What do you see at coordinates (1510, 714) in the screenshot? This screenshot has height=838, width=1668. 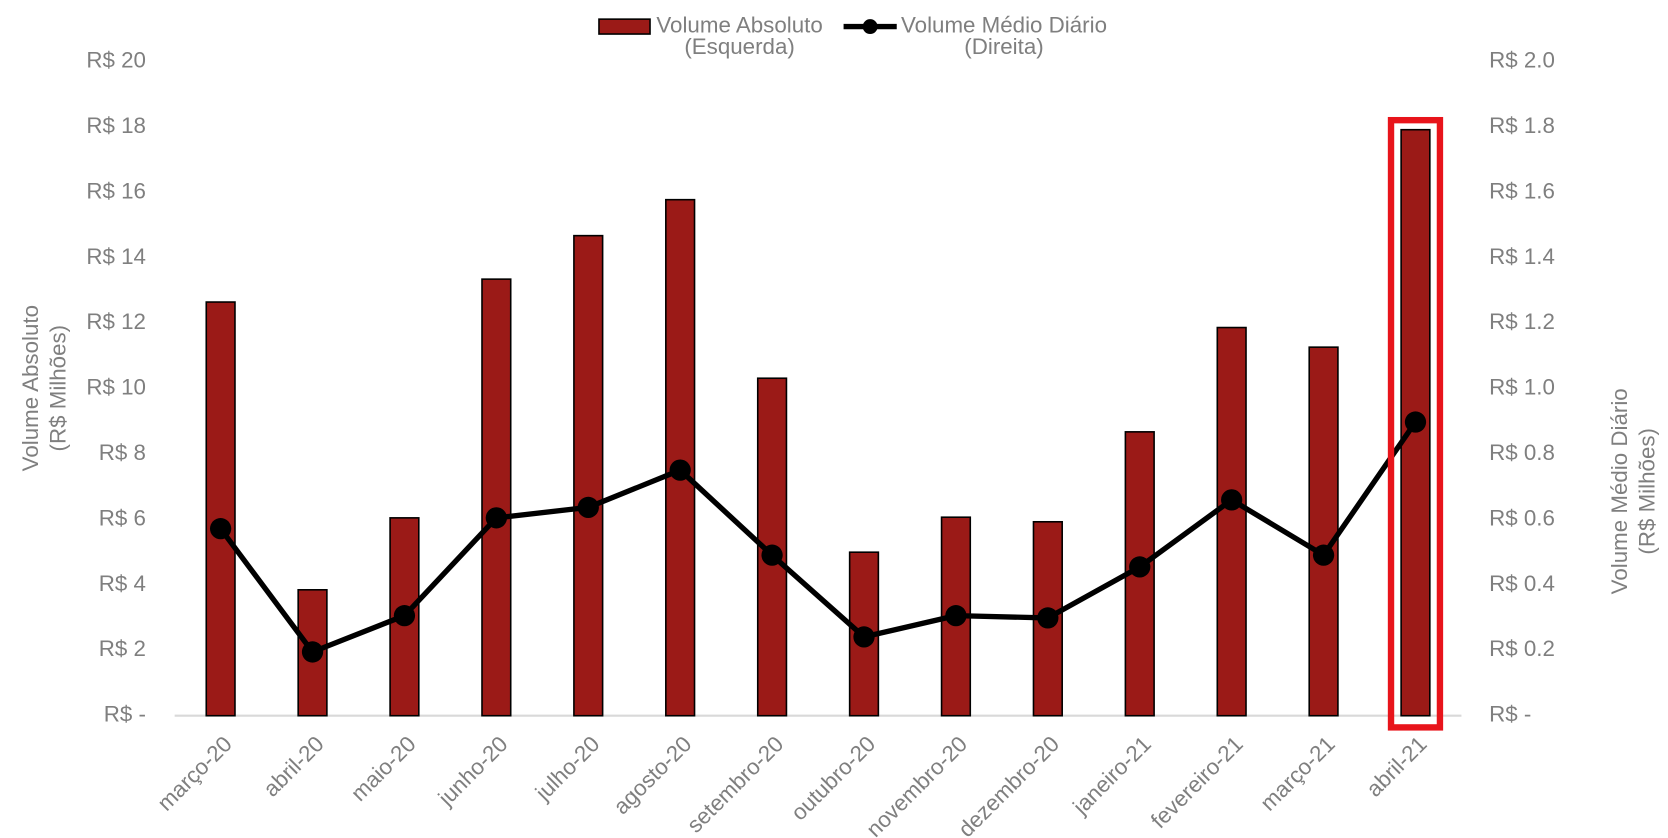 I see `y2-tick-label: R$ -` at bounding box center [1510, 714].